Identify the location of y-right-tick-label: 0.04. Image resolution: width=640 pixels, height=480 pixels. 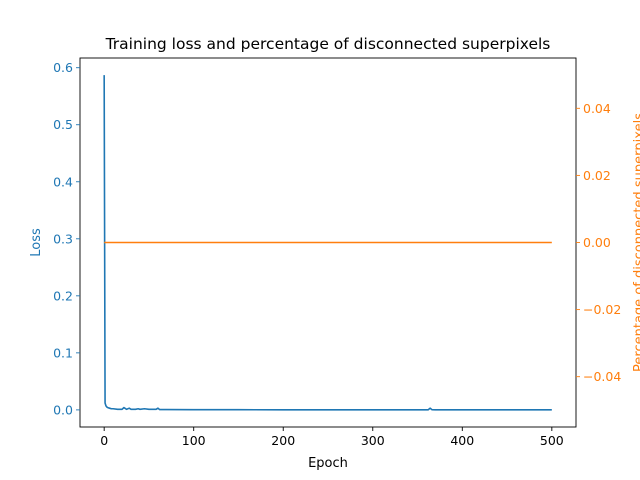
(597, 108).